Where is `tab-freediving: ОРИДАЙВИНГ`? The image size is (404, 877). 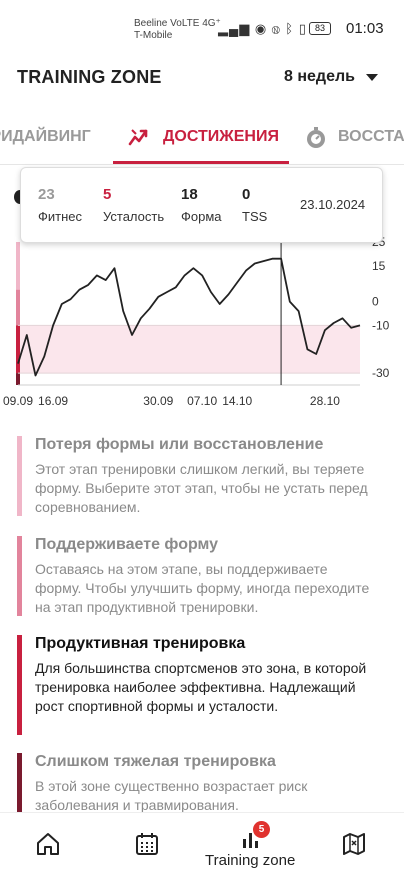 tab-freediving: ОРИДАЙВИНГ is located at coordinates (45, 137).